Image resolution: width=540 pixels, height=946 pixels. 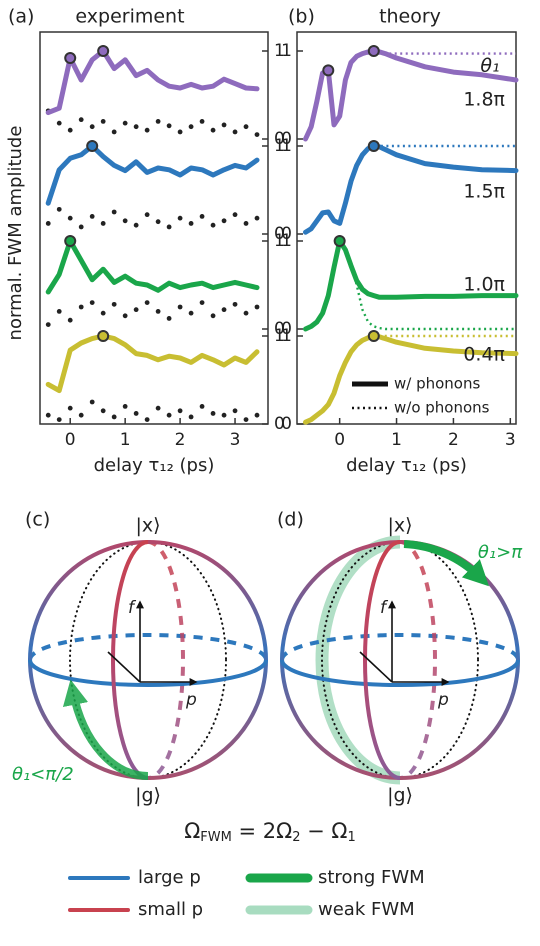 What do you see at coordinates (399, 526) in the screenshot?
I see `state-top: |x⟩` at bounding box center [399, 526].